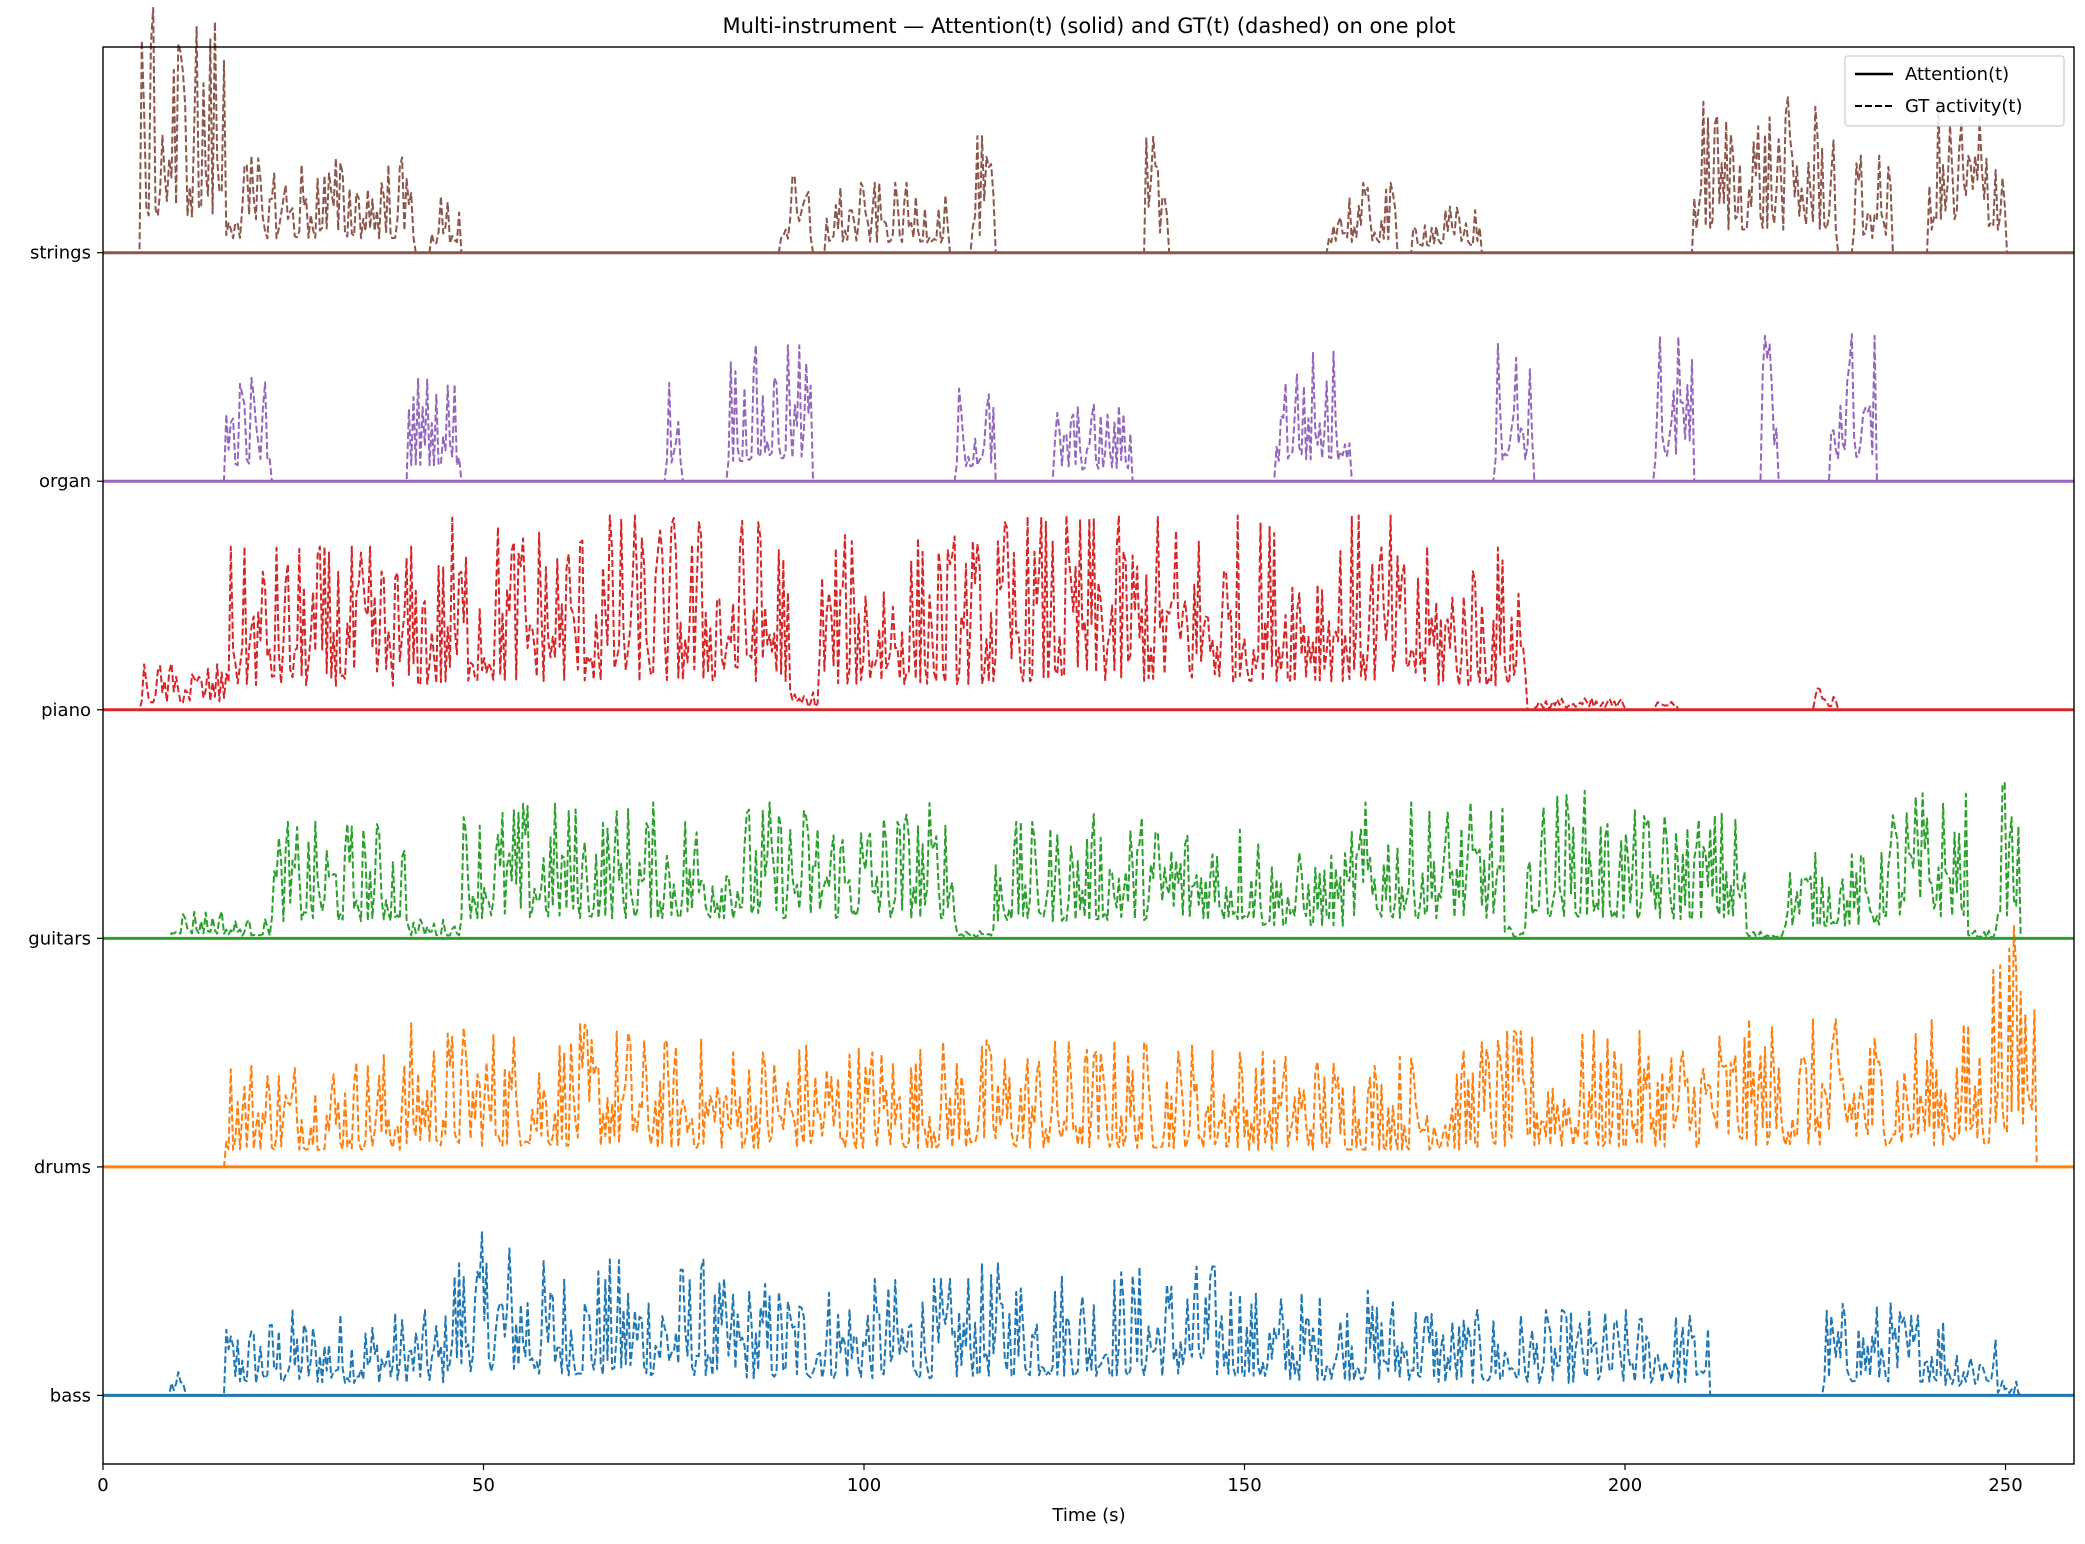 This screenshot has width=2085, height=1544. I want to click on series-piano, so click(1088, 613).